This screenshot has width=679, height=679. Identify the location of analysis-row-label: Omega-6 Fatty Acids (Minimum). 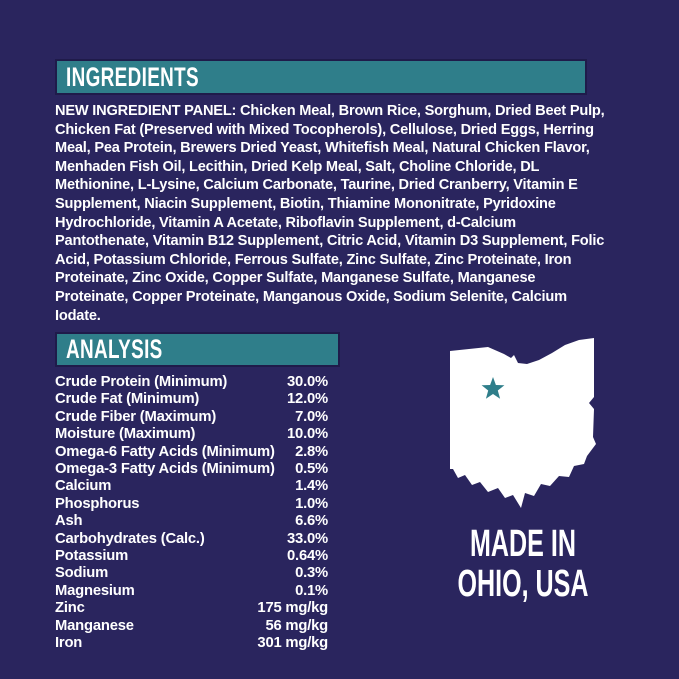
(165, 451).